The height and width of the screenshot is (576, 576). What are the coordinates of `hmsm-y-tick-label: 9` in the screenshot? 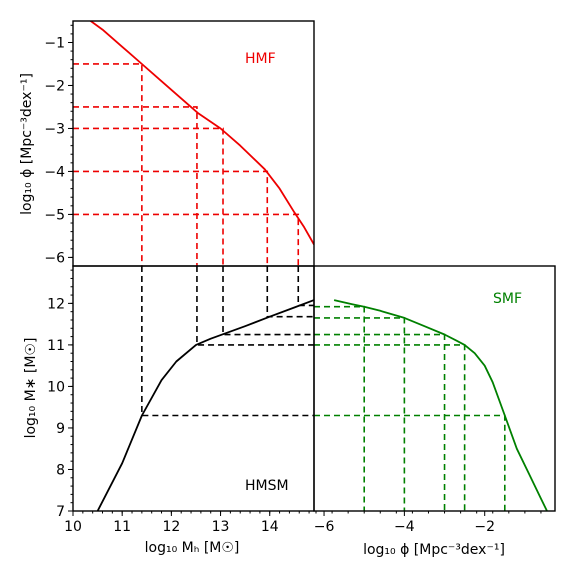 It's located at (60, 429).